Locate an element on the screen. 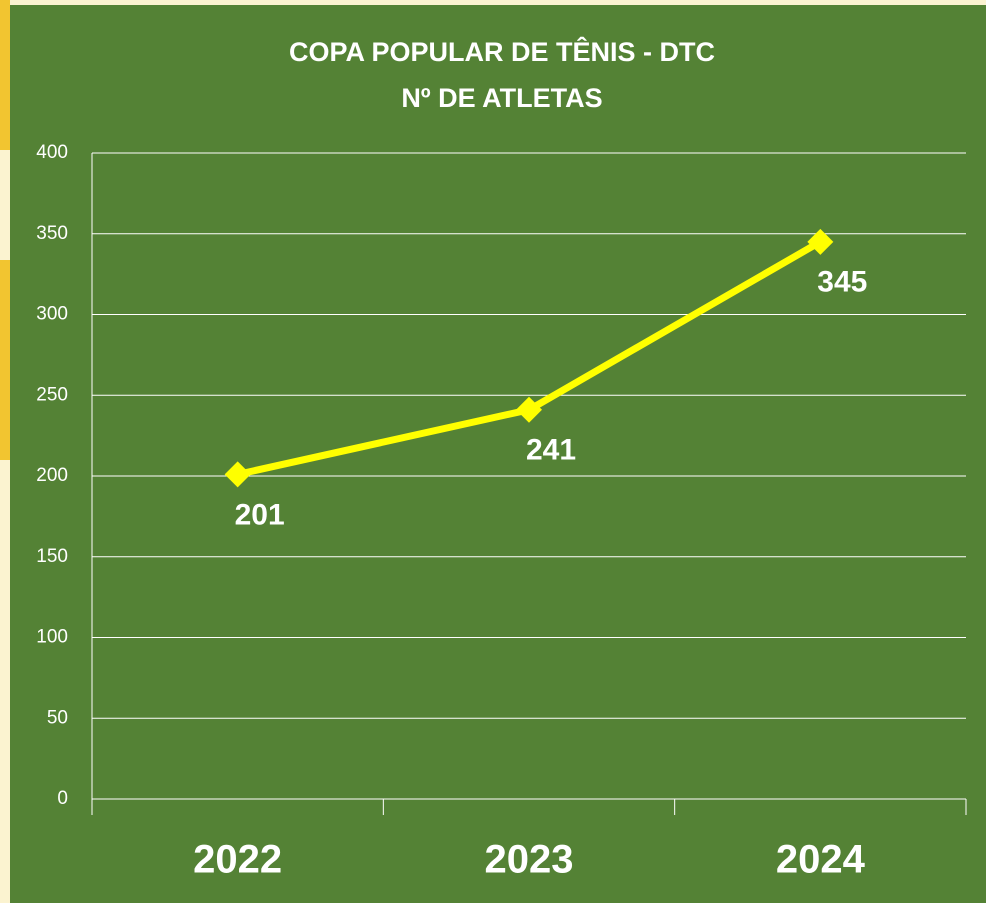  x-tick-label: 2022 is located at coordinates (237, 860).